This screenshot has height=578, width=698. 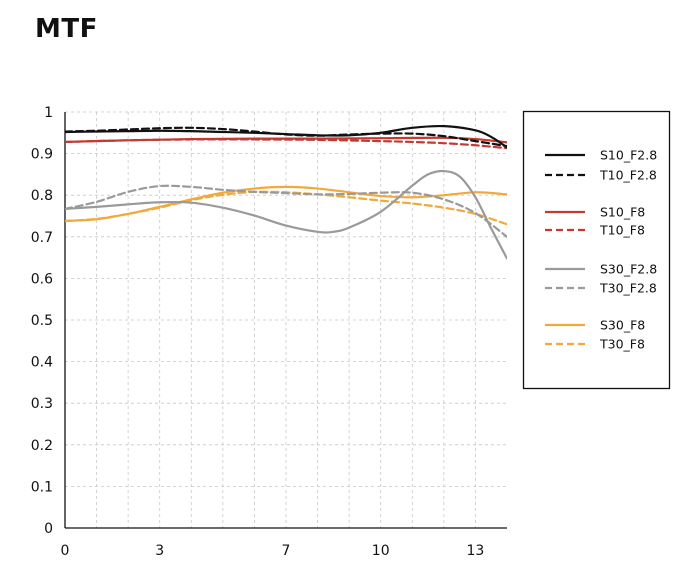 I want to click on x-tick-label: 7, so click(x=286, y=551).